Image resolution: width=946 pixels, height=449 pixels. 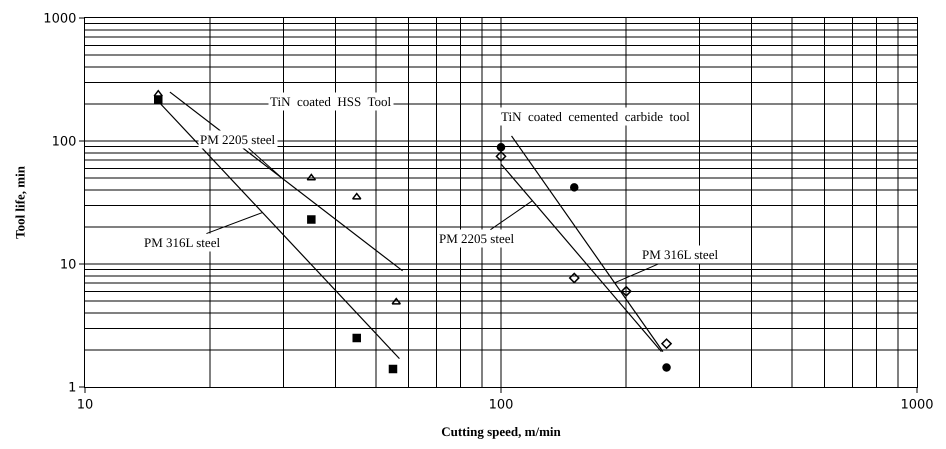 I want to click on y-tick-label: 10, so click(x=68, y=265).